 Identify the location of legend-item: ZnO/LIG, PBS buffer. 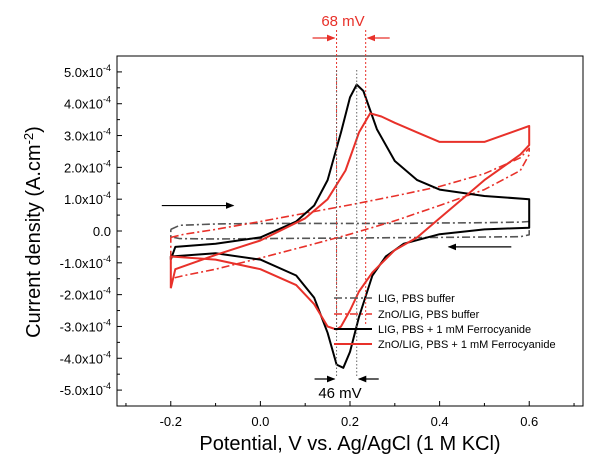
(407, 315).